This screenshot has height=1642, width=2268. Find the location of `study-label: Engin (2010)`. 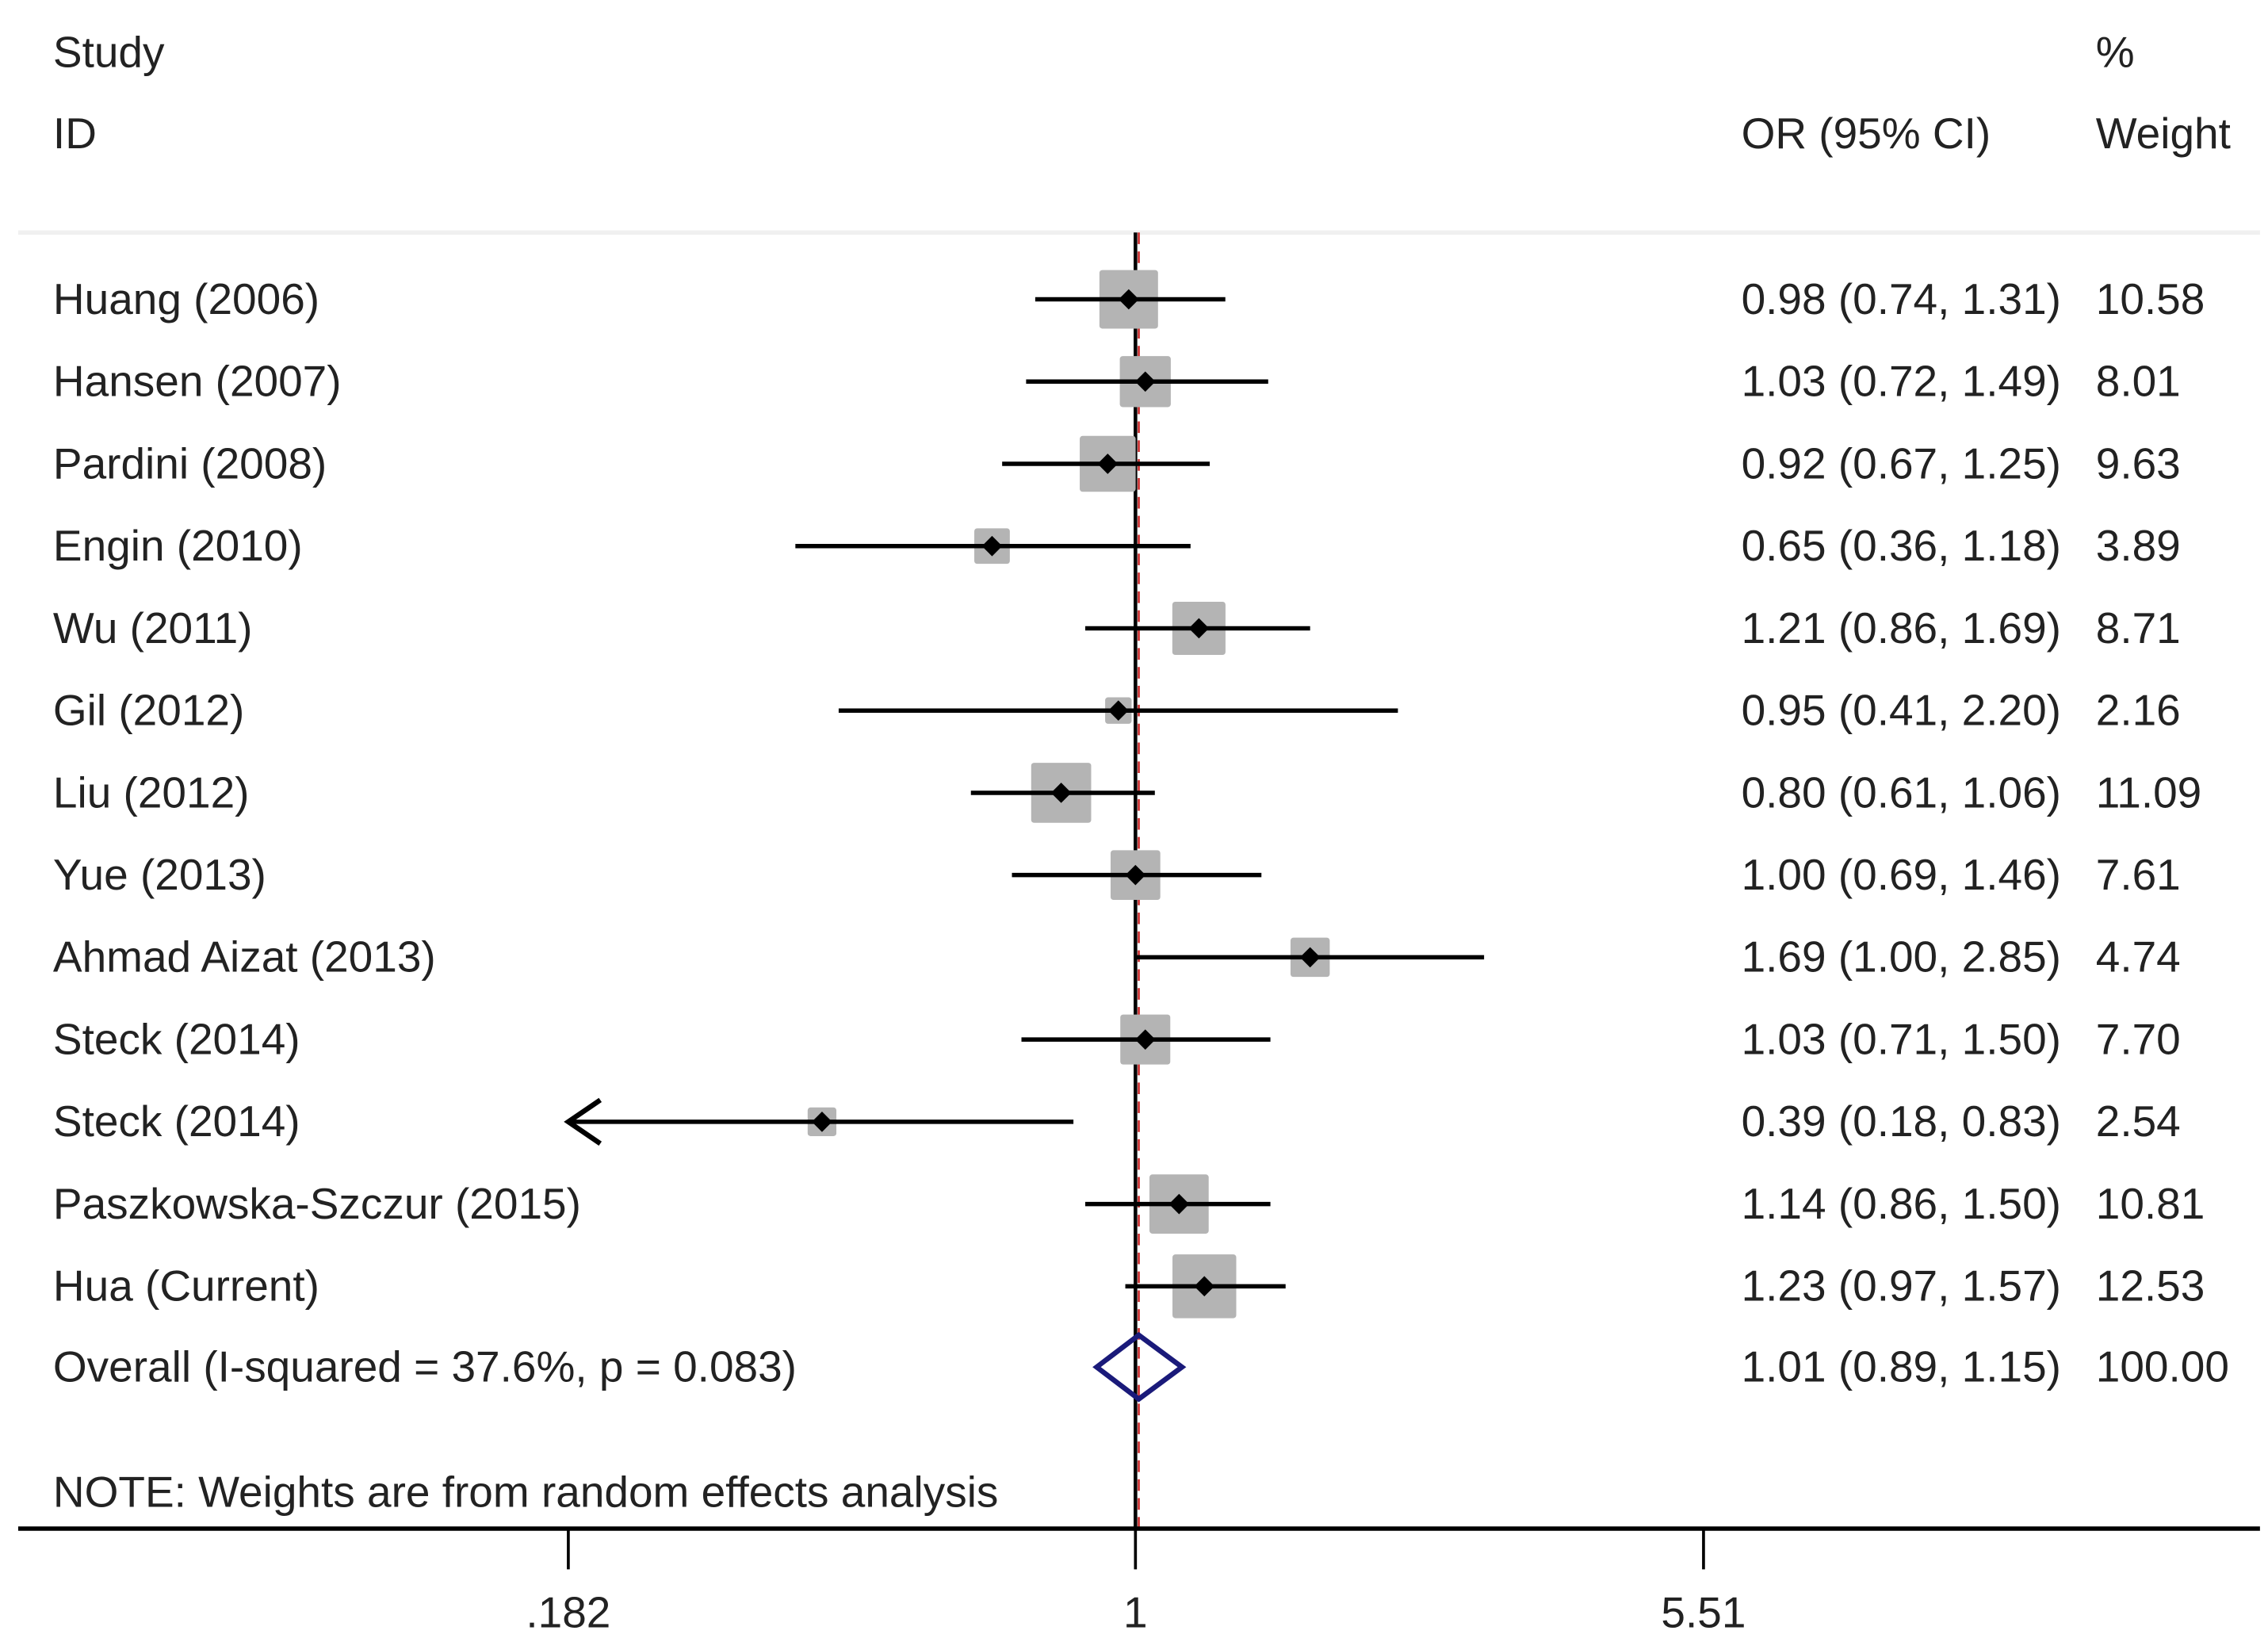

study-label: Engin (2010) is located at coordinates (178, 546).